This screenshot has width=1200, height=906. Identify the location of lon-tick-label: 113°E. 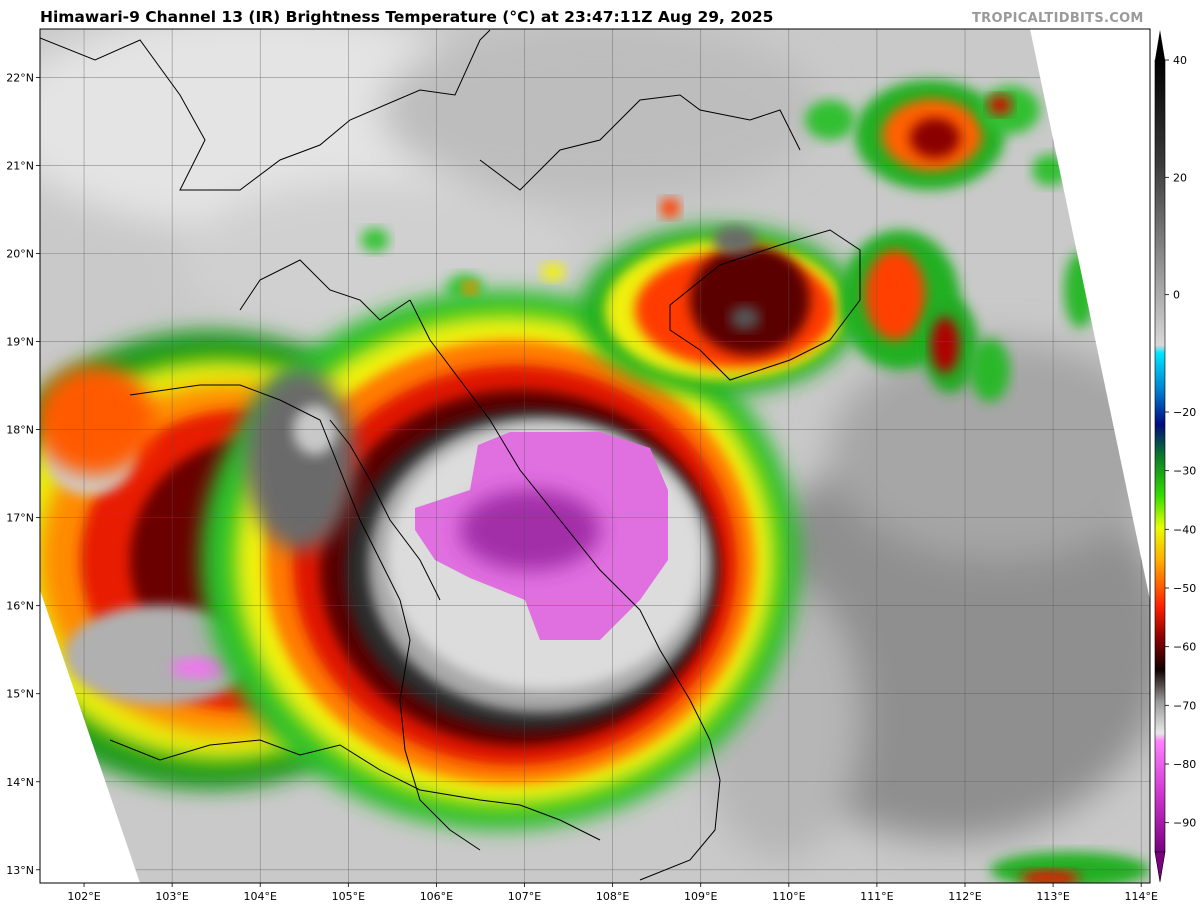
(1052, 896).